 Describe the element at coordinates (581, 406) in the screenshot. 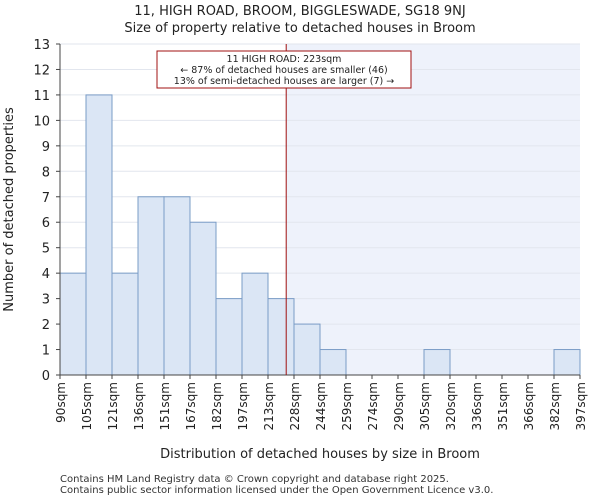

I see `x-tick-label-20: 397sqm` at that location.